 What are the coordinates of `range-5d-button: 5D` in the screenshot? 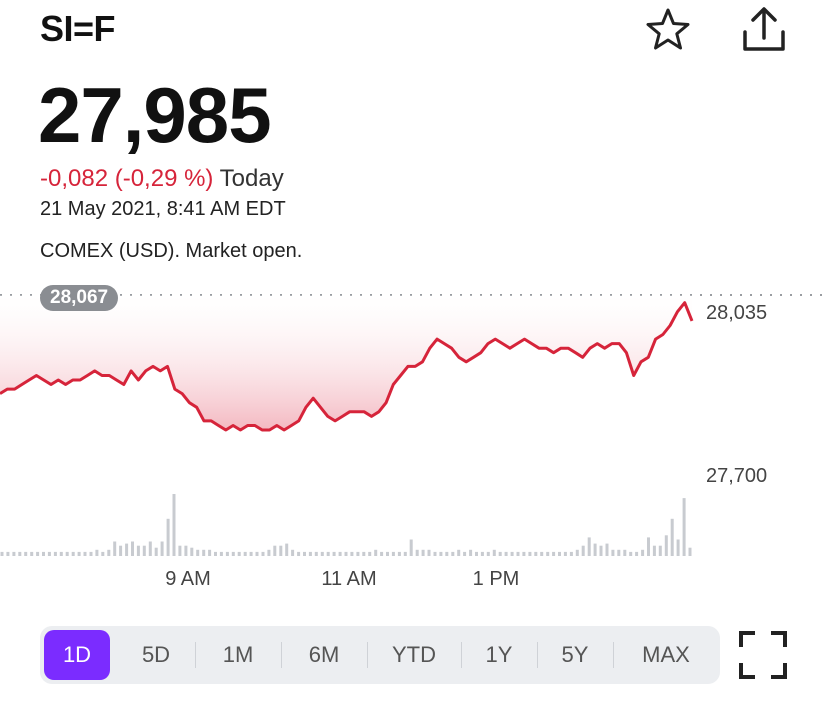 It's located at (156, 654).